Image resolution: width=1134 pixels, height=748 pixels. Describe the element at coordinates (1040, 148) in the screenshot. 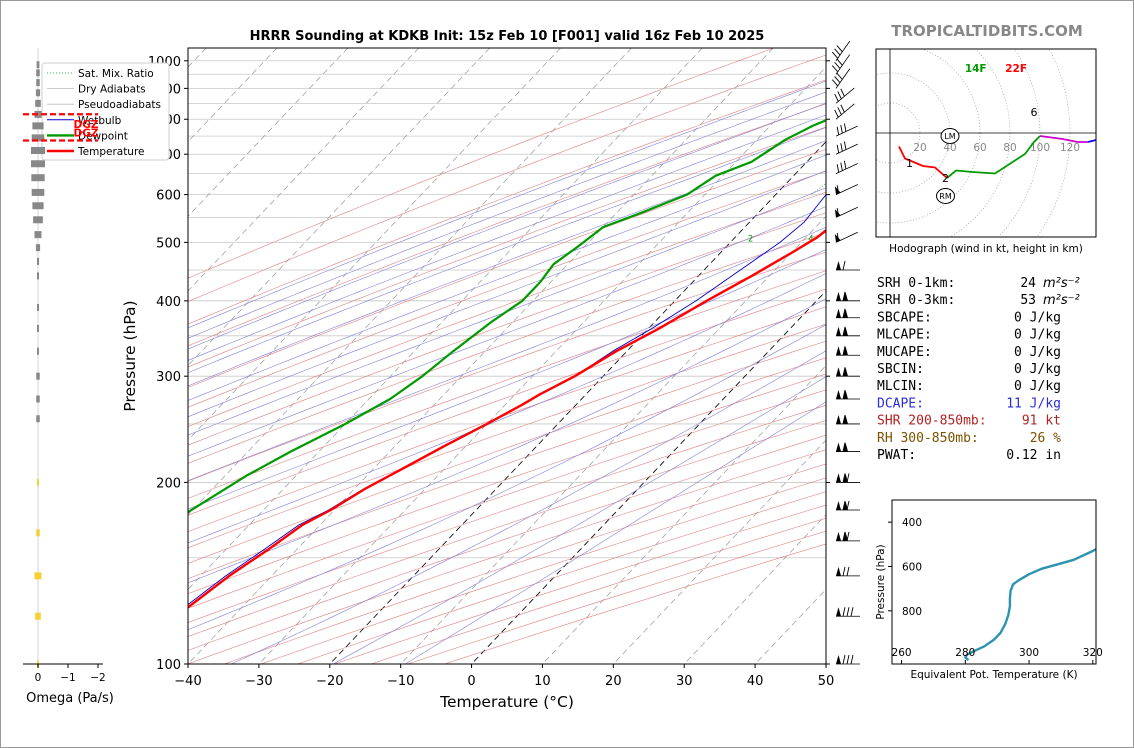

I see `hodo-ring-label: 100` at that location.